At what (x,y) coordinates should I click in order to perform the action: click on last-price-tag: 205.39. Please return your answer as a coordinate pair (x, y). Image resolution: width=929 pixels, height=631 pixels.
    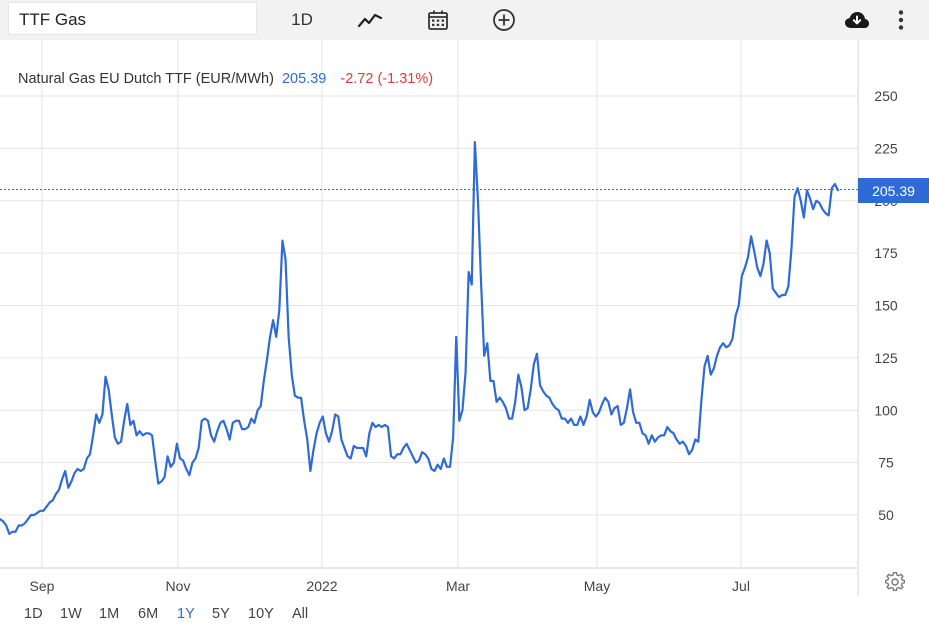
    Looking at the image, I should click on (893, 190).